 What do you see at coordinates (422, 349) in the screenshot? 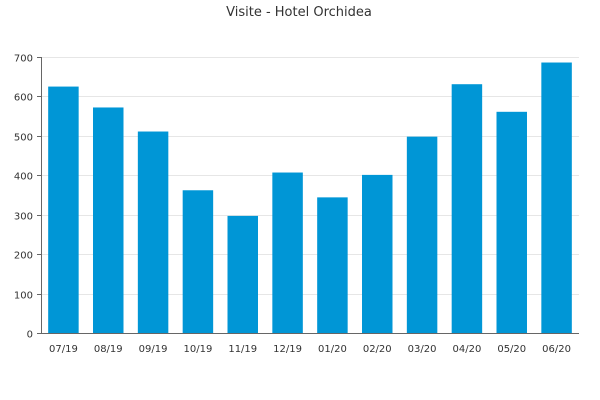
I see `x-tick-label: 03/20` at bounding box center [422, 349].